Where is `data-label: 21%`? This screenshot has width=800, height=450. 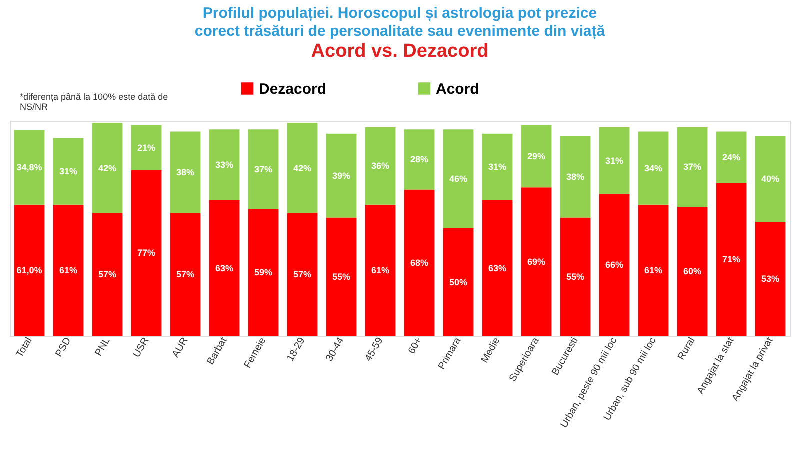 data-label: 21% is located at coordinates (146, 147).